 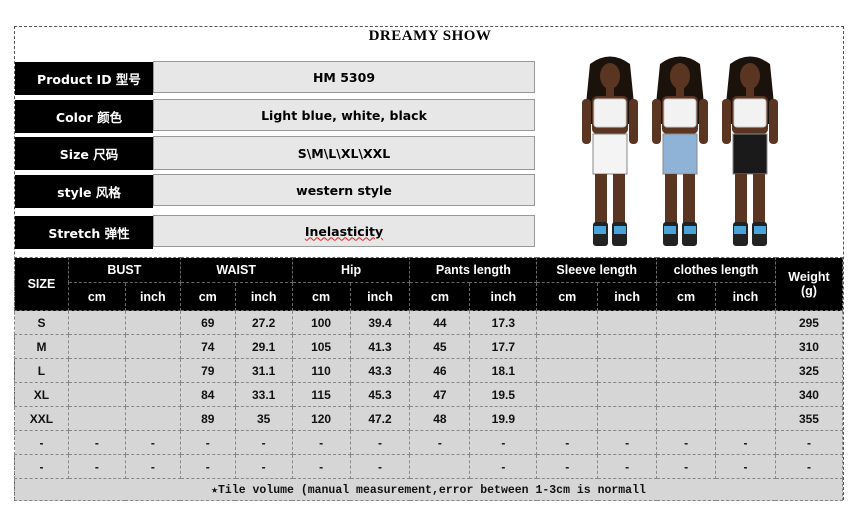 What do you see at coordinates (503, 394) in the screenshot?
I see `value-cell: 19.5` at bounding box center [503, 394].